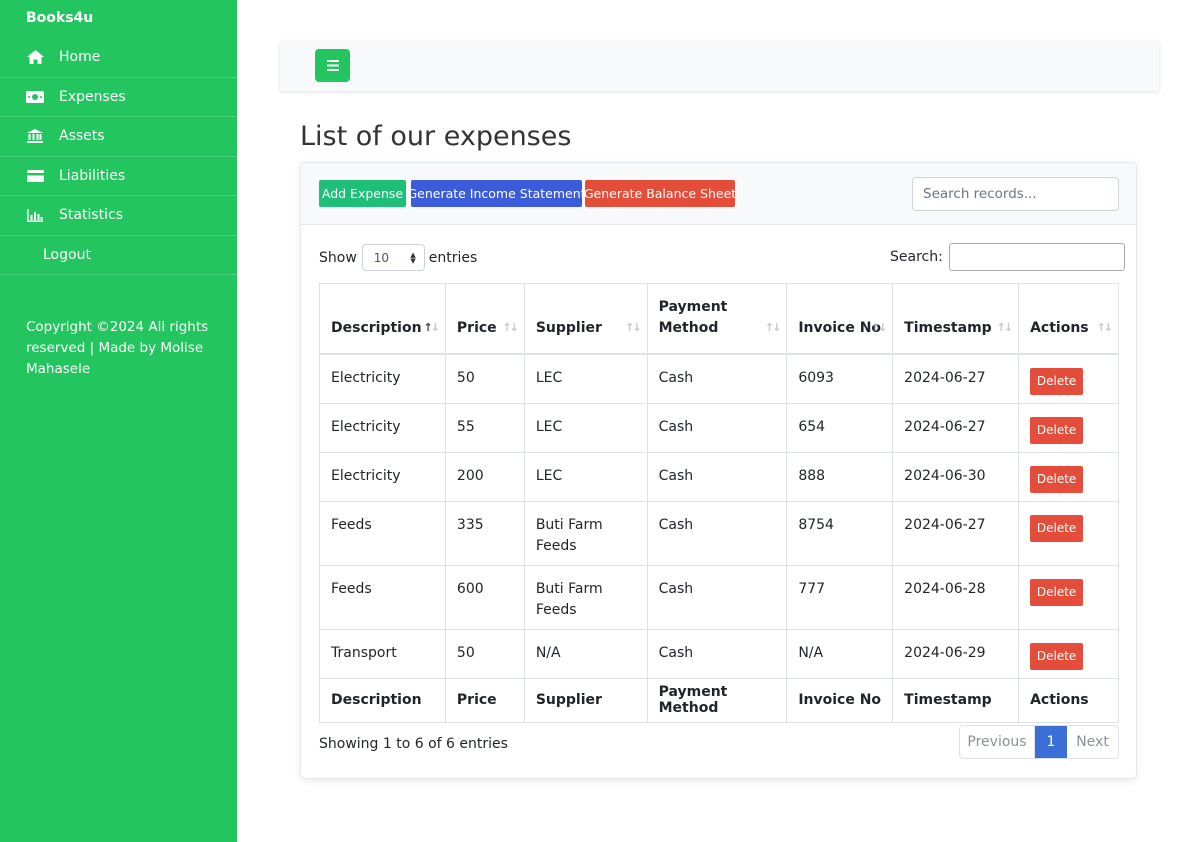 Image resolution: width=1200 pixels, height=842 pixels. What do you see at coordinates (362, 193) in the screenshot?
I see `add-expense-button: Add Expense` at bounding box center [362, 193].